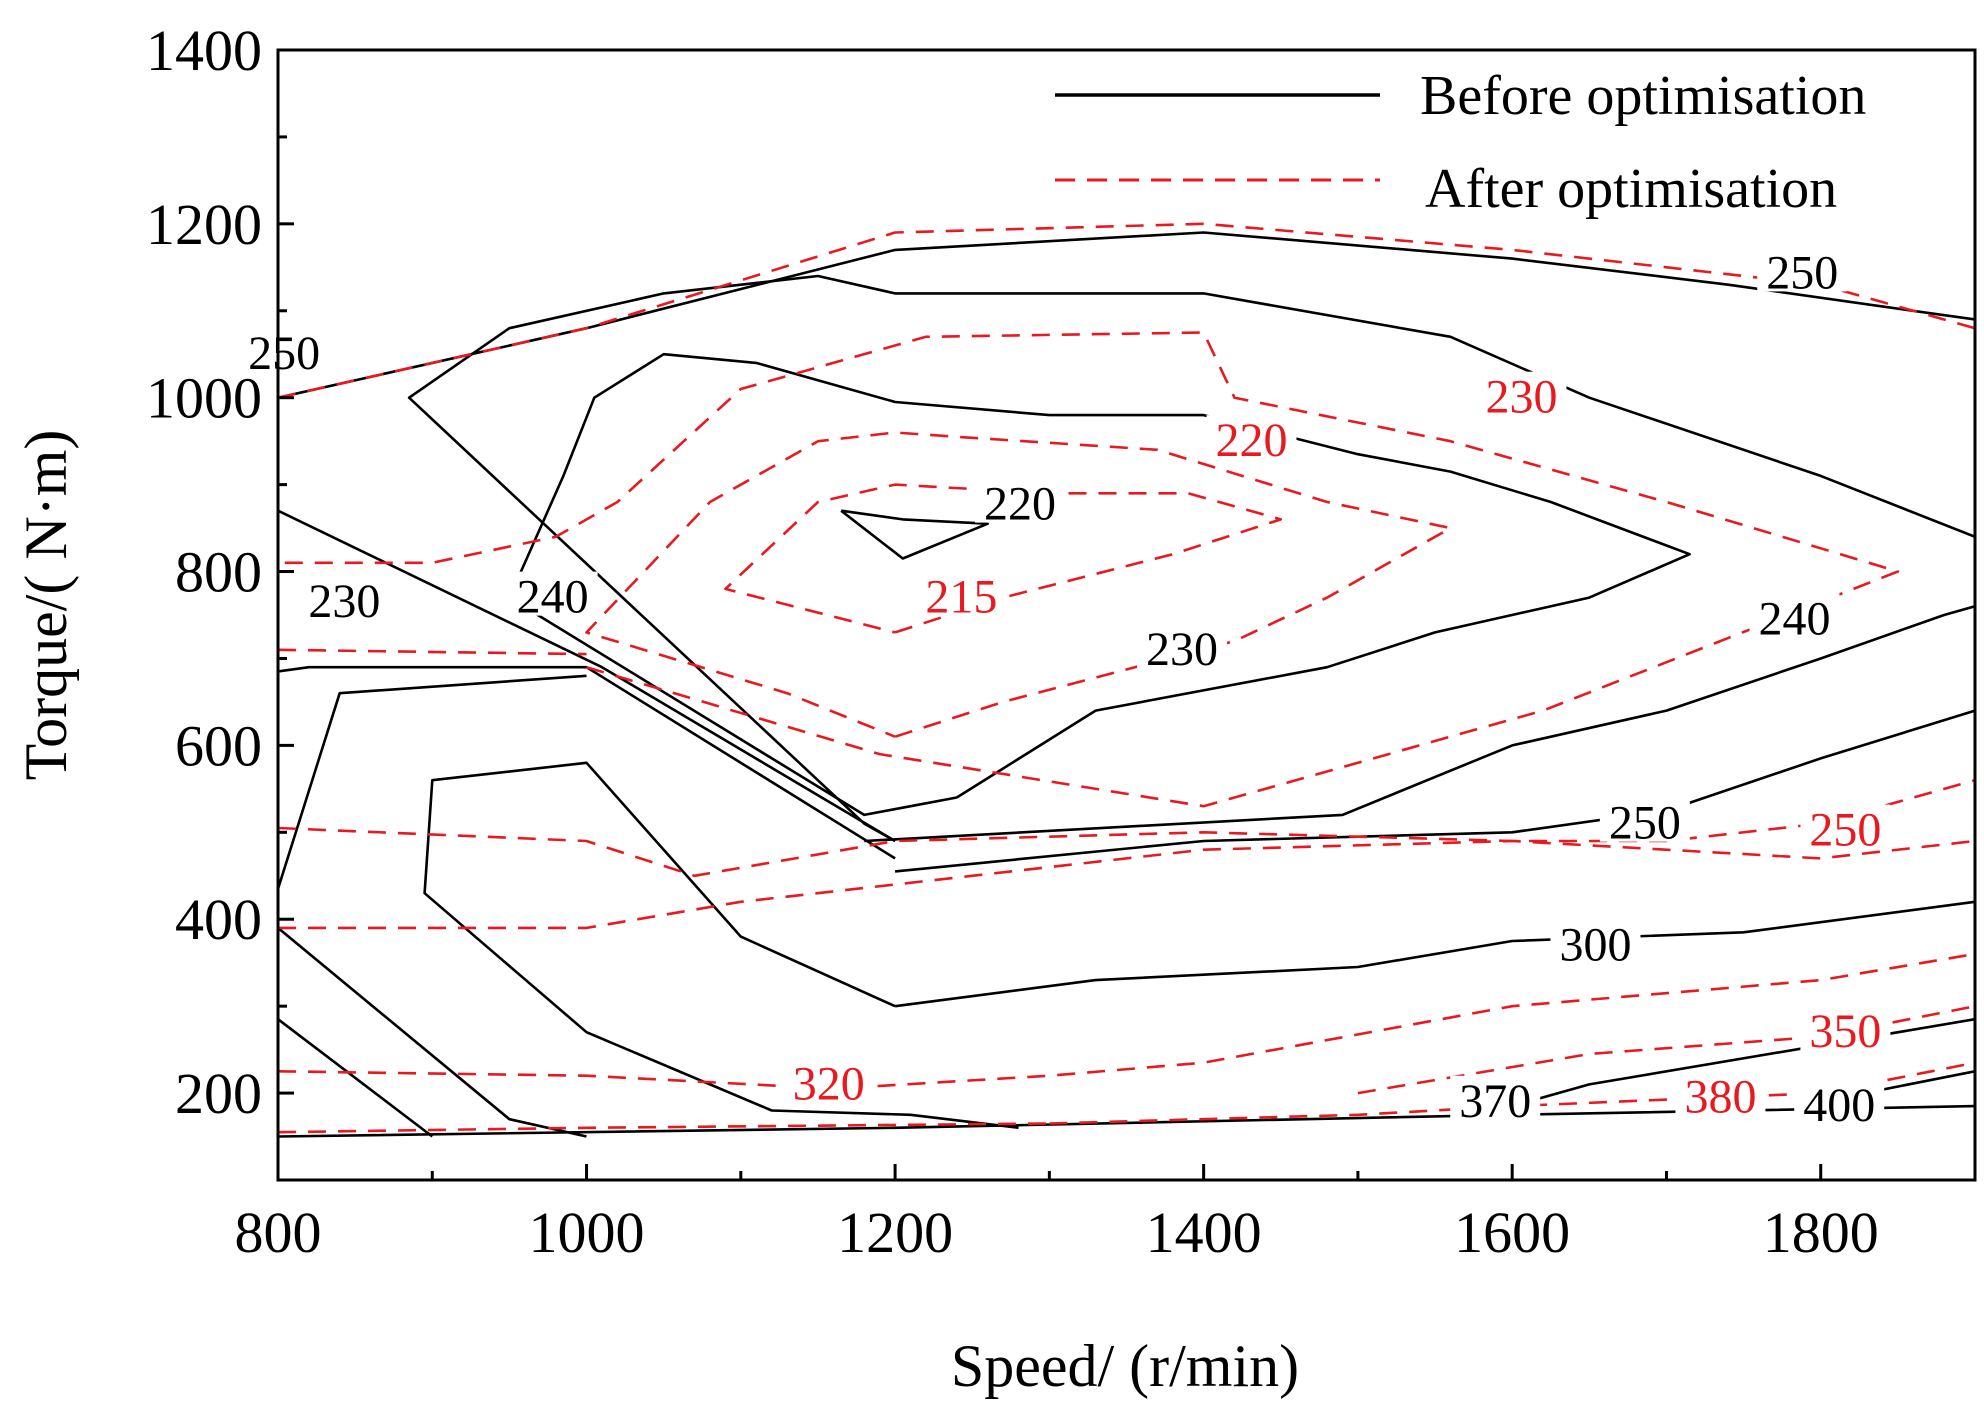 This screenshot has height=1406, width=1984. I want to click on before-contour-label-220: 220, so click(1020, 504).